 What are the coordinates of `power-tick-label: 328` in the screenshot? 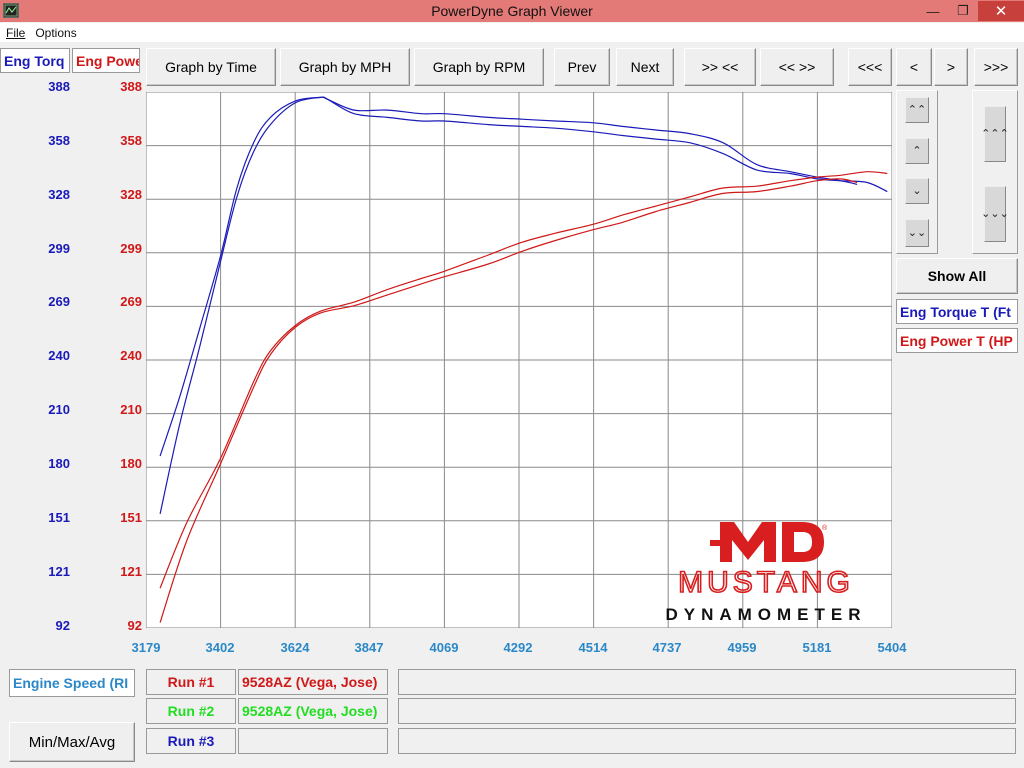 It's located at (131, 194).